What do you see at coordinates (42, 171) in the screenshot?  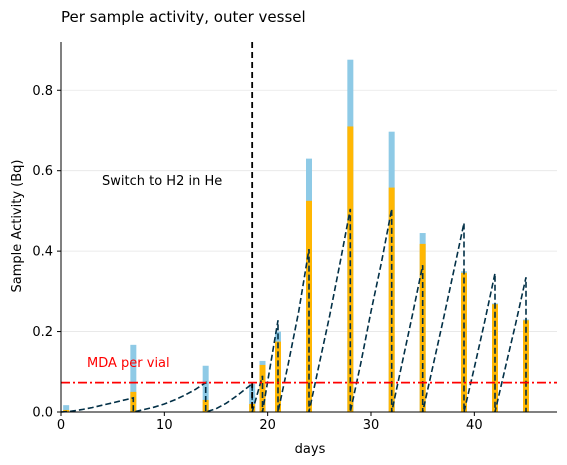 I see `y-tick-label: 0.6` at bounding box center [42, 171].